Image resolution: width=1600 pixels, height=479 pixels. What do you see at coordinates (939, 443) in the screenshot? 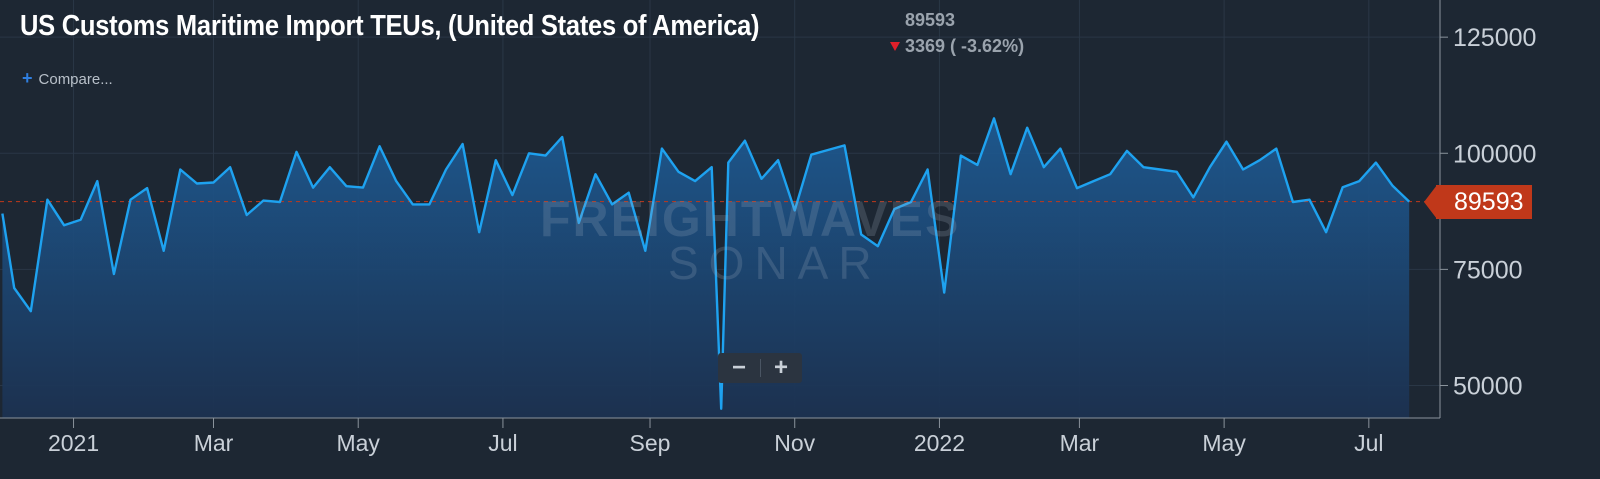
I see `x-tick-label: 2022` at bounding box center [939, 443].